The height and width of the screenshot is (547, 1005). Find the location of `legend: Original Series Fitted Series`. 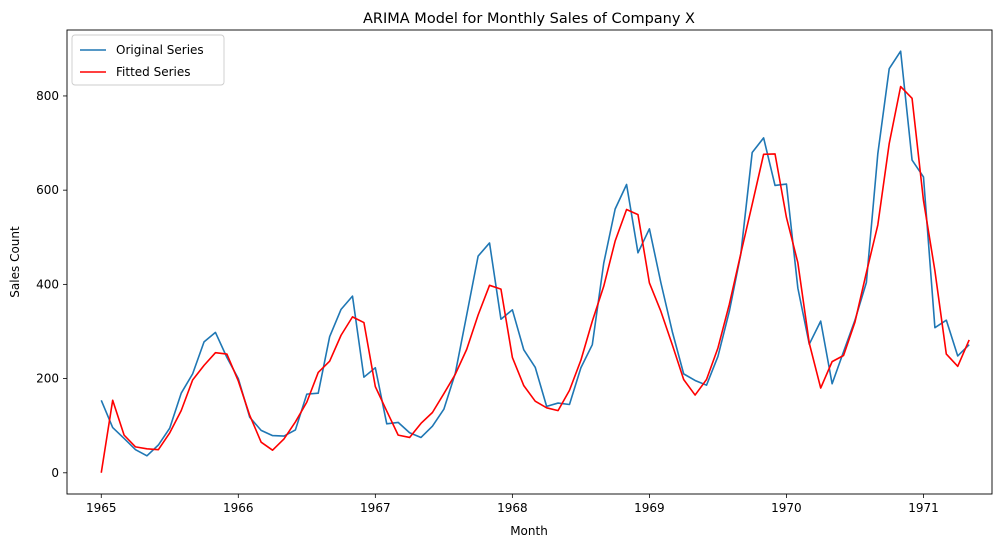

legend: Original Series Fitted Series is located at coordinates (148, 60).